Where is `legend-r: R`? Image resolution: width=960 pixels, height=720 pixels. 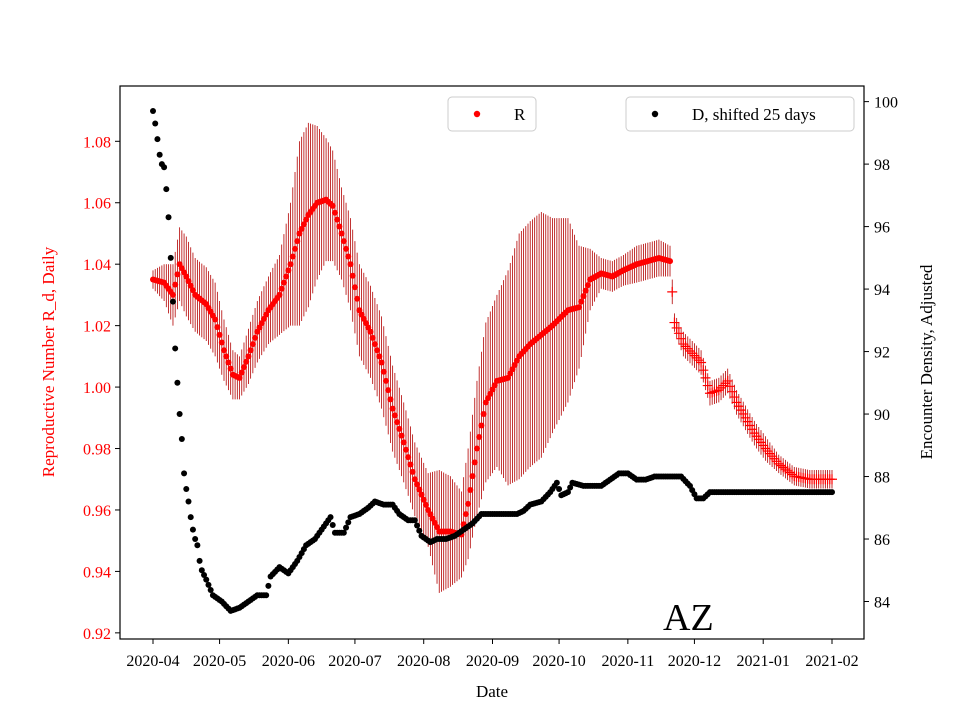 legend-r: R is located at coordinates (492, 114).